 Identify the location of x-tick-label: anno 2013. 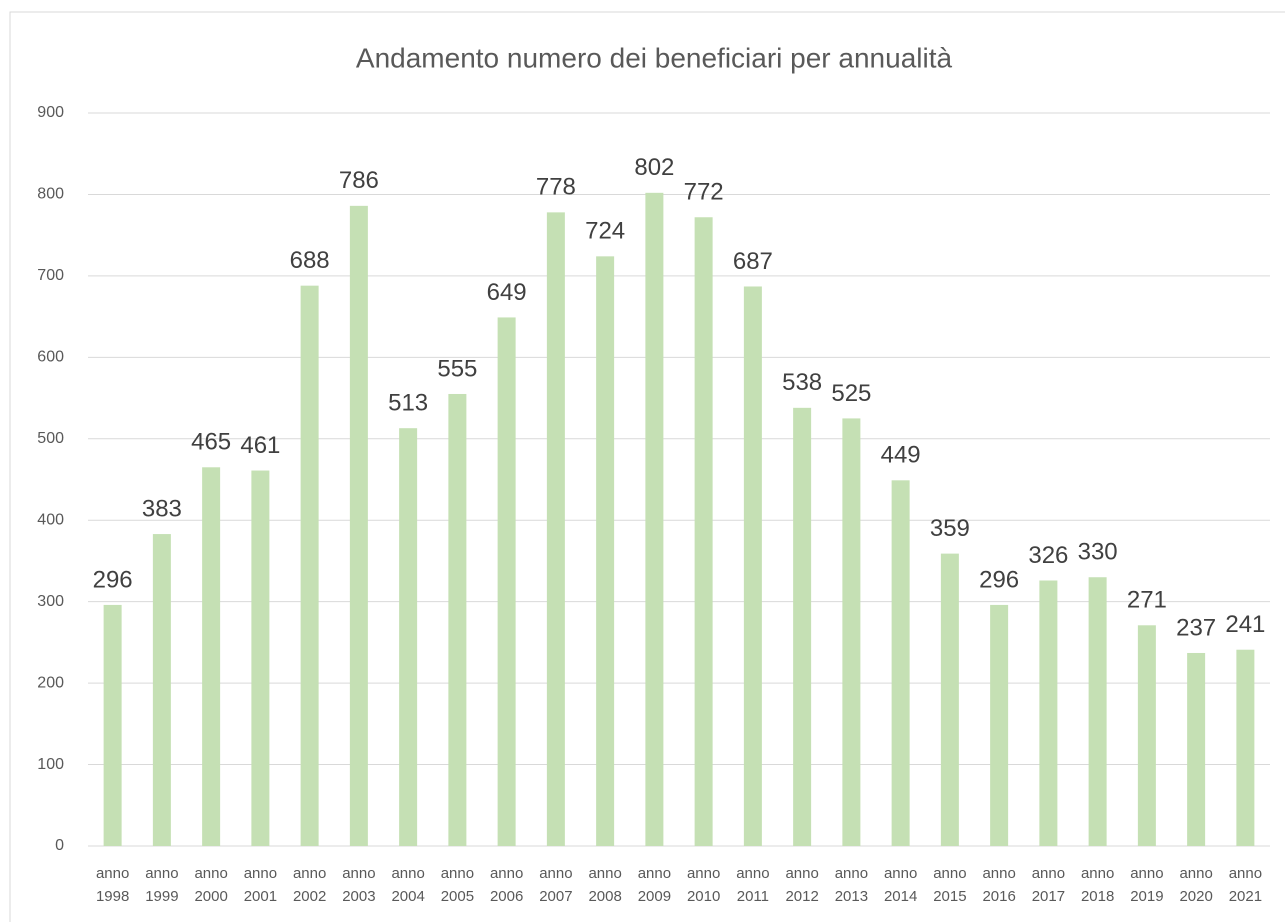
(851, 885).